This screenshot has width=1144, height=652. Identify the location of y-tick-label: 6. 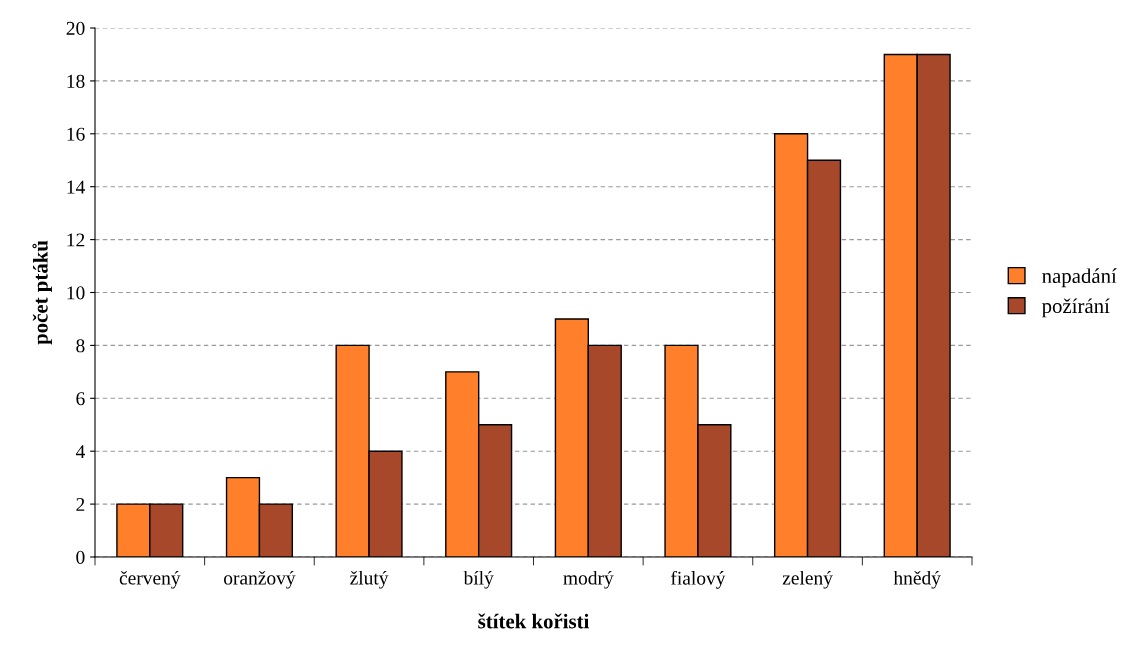
(80, 399).